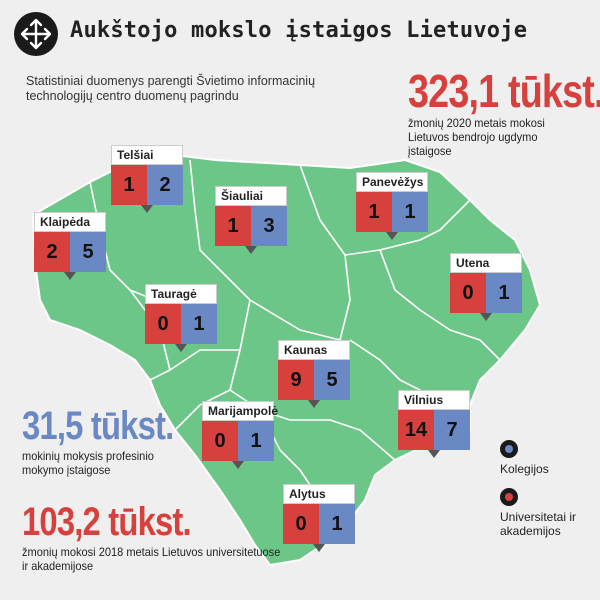  Describe the element at coordinates (299, 30) in the screenshot. I see `page-title: Aukštojo mokslo įstaigos Lietuvoje` at that location.